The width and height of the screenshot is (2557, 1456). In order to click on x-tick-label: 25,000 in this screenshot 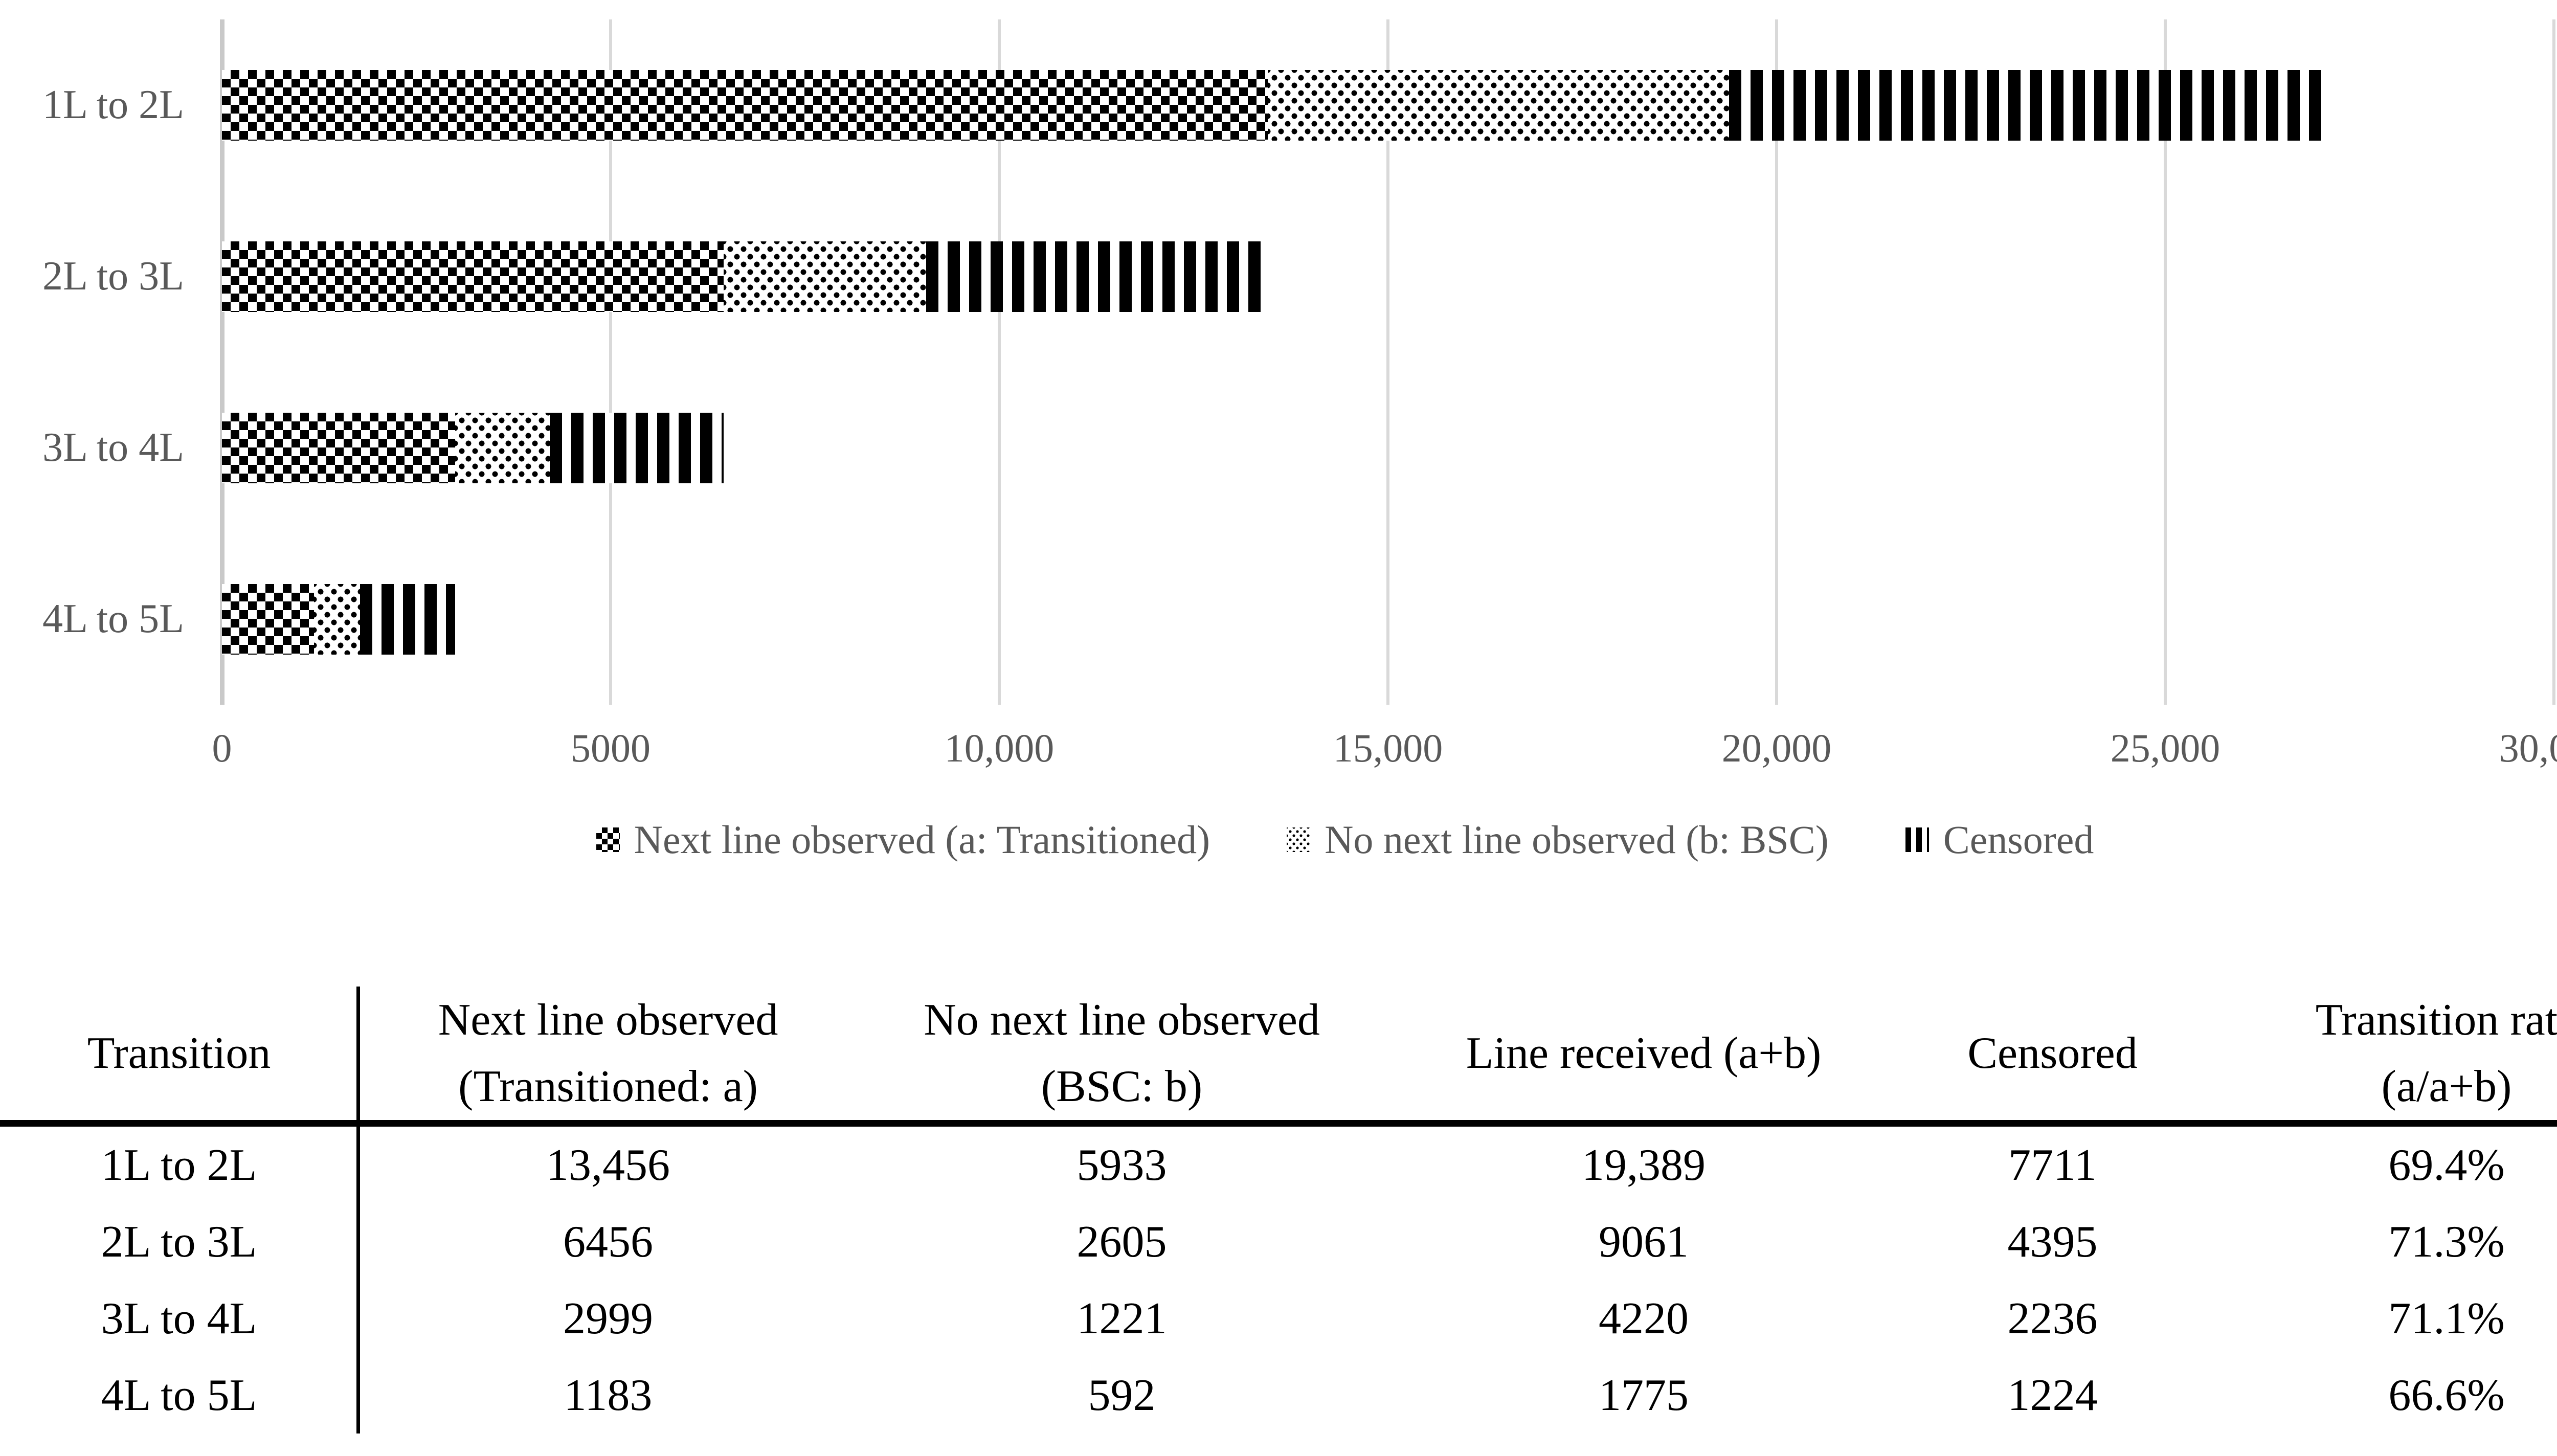, I will do `click(2165, 748)`.